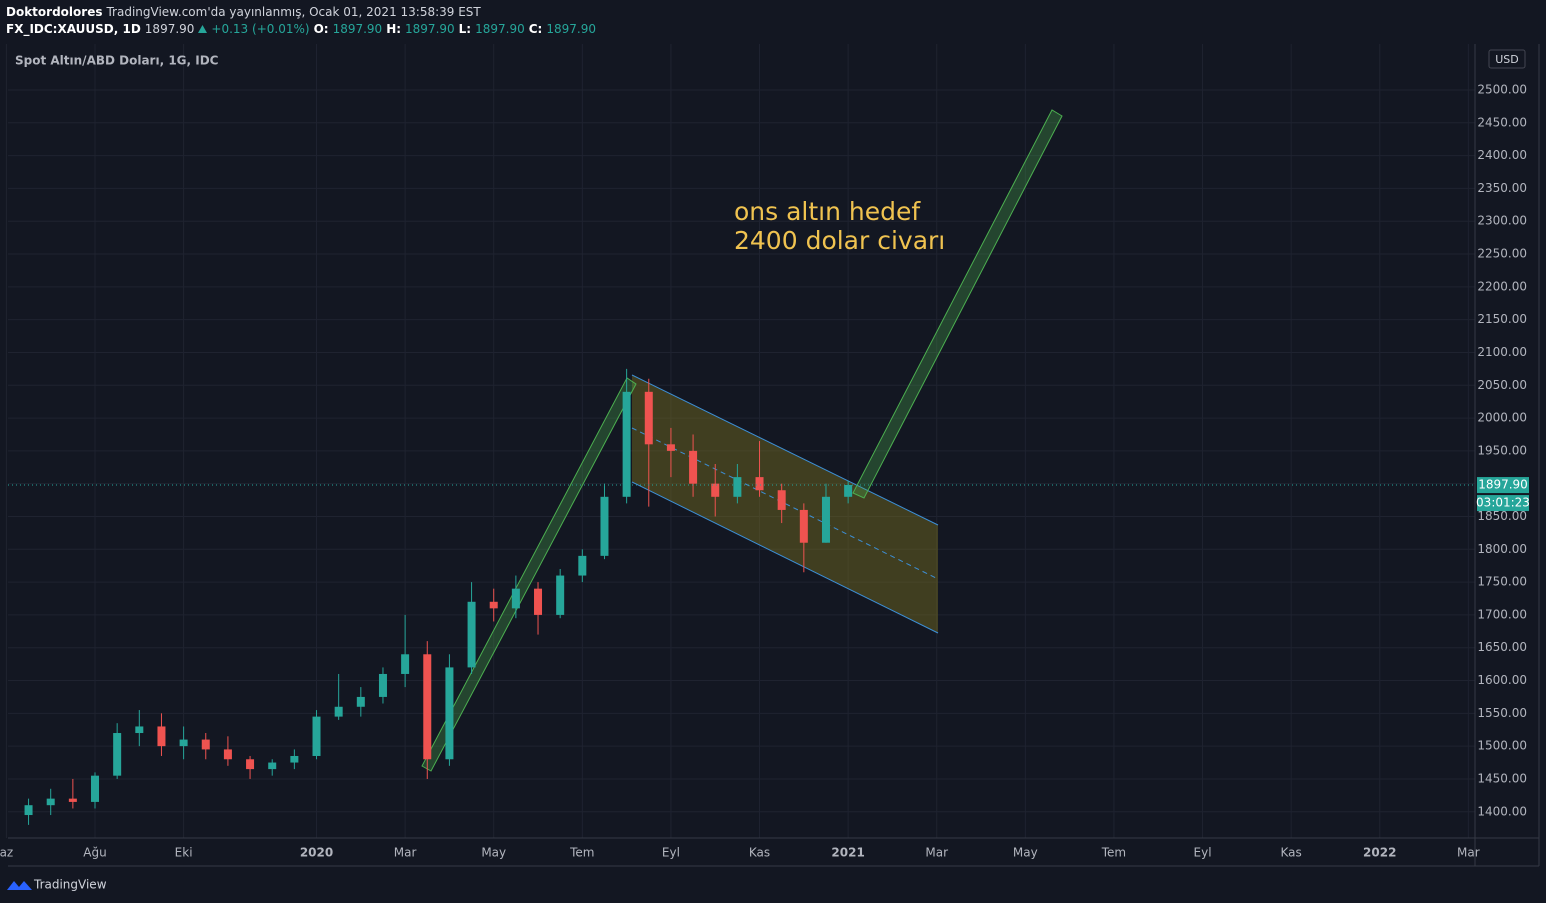 The image size is (1546, 903). What do you see at coordinates (1502, 778) in the screenshot?
I see `y-tick-label: 1450.00` at bounding box center [1502, 778].